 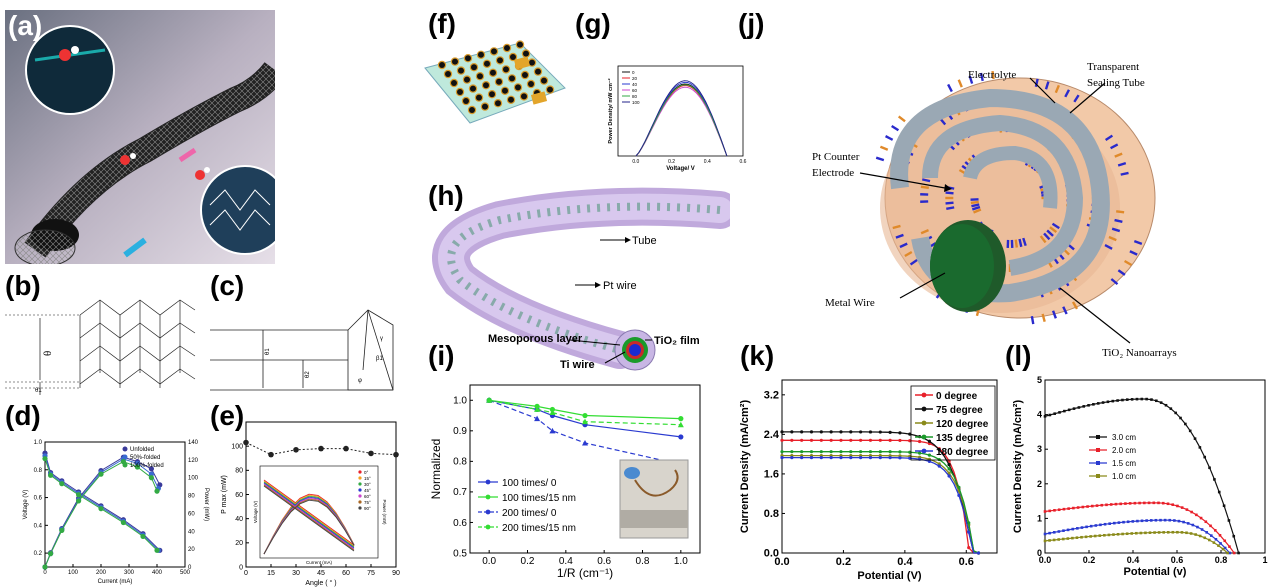 What do you see at coordinates (635, 162) in the screenshot?
I see `x-tick-label: 0.0` at bounding box center [635, 162].